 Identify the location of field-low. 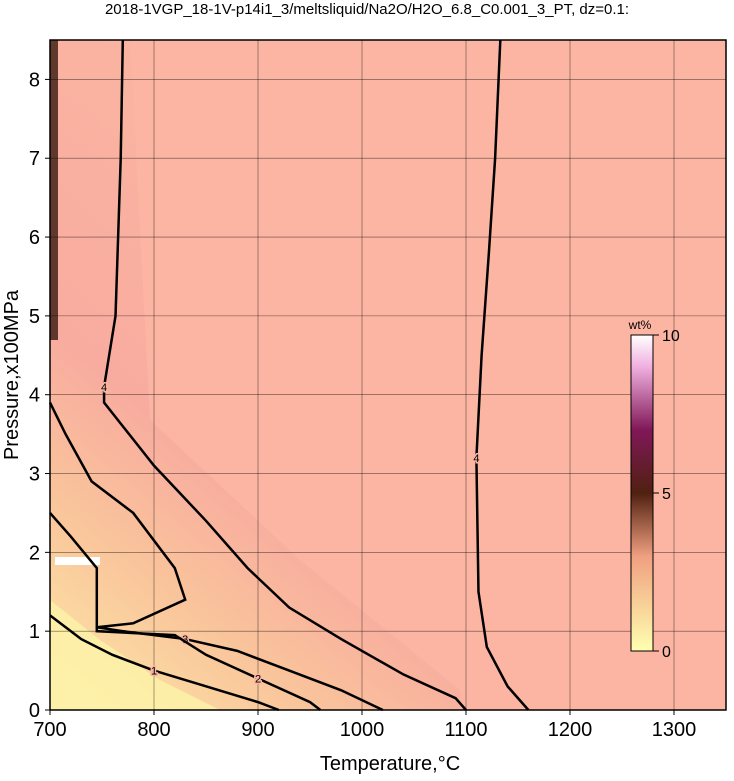
(135, 655).